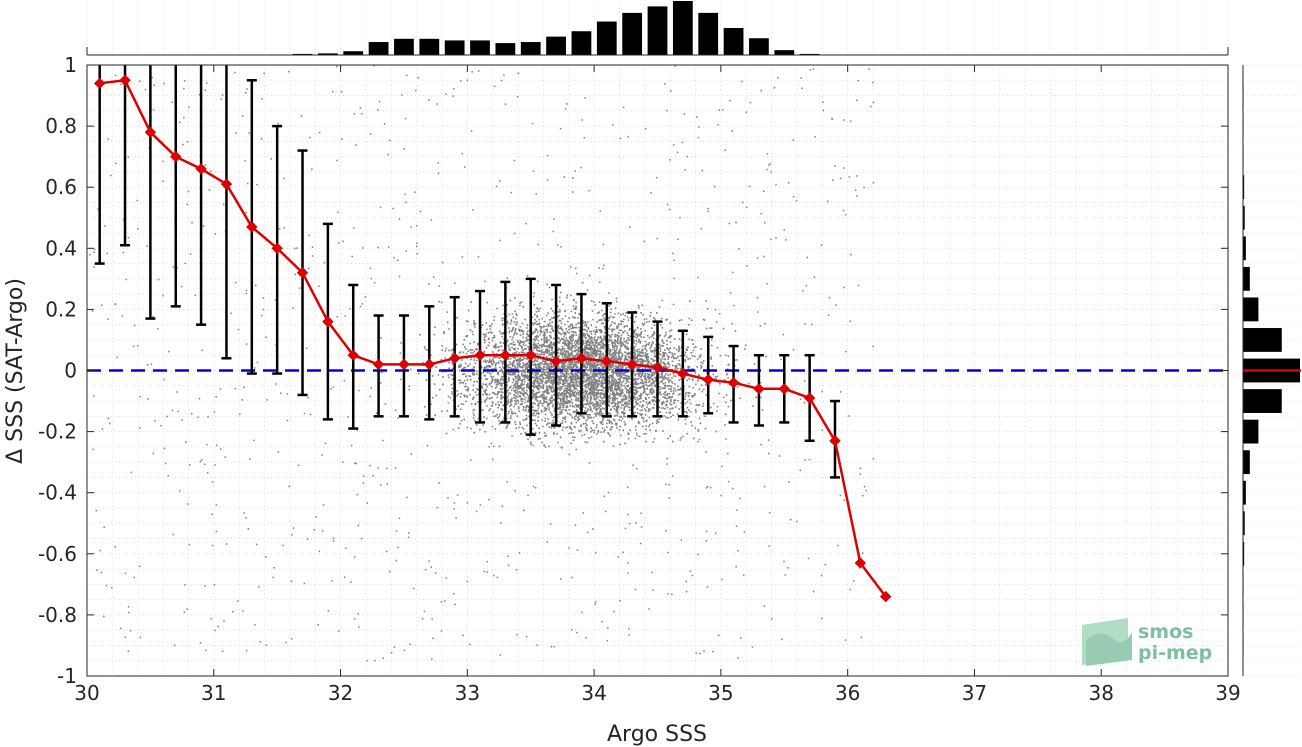  I want to click on y-tick-label: -1, so click(67, 676).